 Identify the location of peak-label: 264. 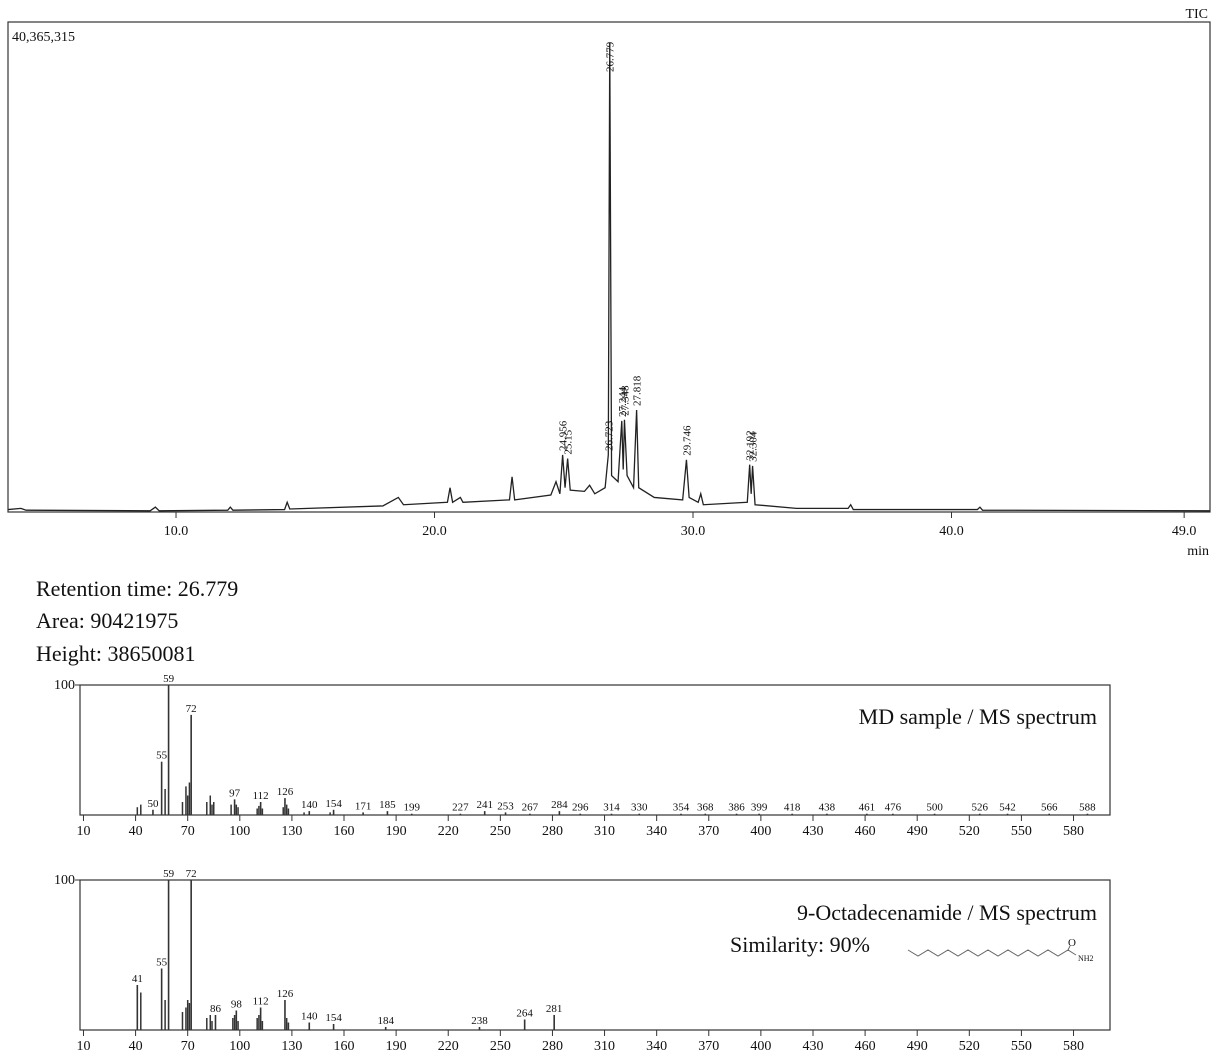
(524, 1014).